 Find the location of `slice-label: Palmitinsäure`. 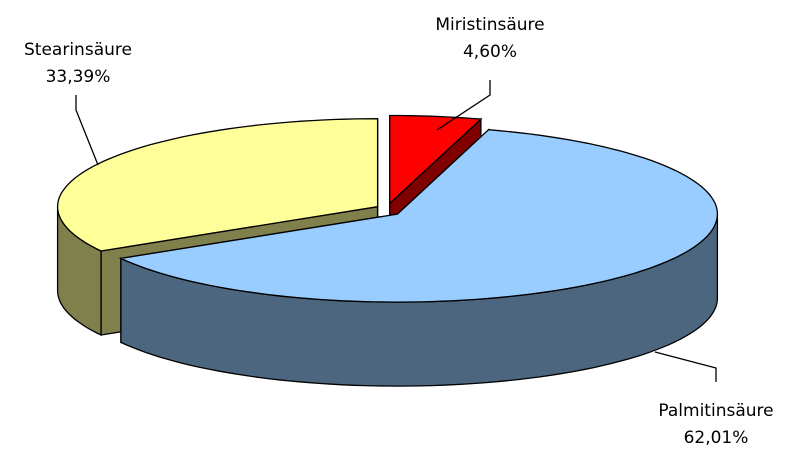

slice-label: Palmitinsäure is located at coordinates (715, 411).